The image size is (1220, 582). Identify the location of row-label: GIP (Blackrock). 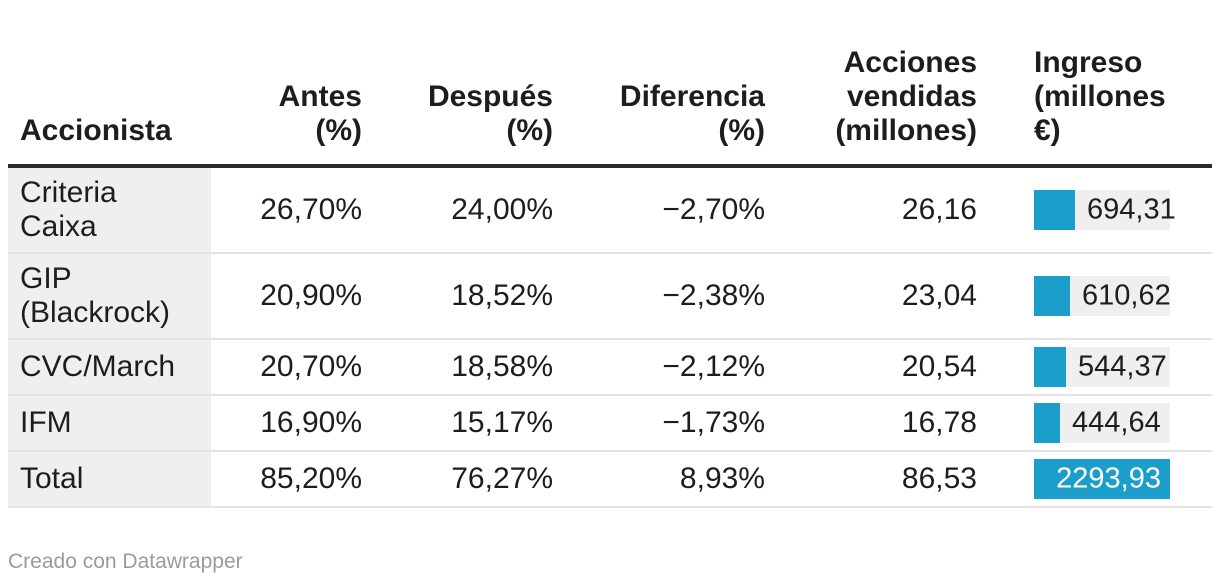
(109, 296).